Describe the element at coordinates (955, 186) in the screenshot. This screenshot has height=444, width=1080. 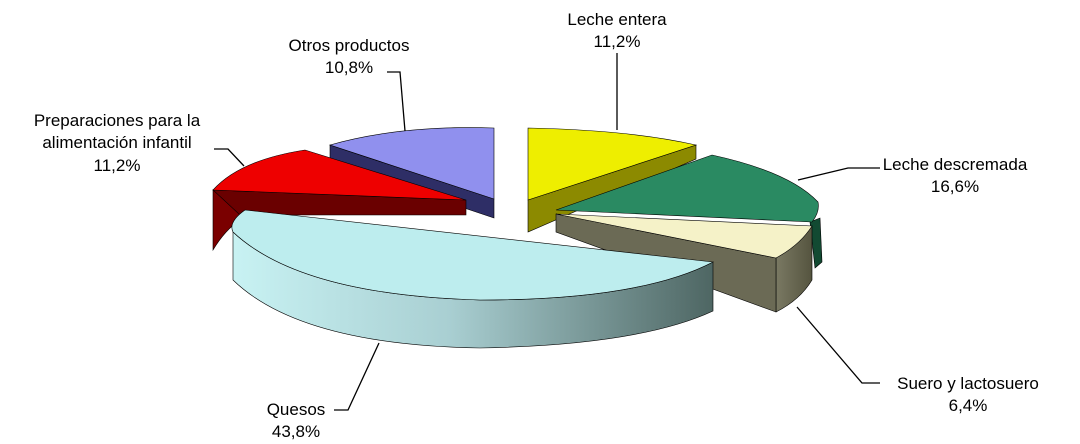
I see `label-leche-descremada-value: 16,6%` at that location.